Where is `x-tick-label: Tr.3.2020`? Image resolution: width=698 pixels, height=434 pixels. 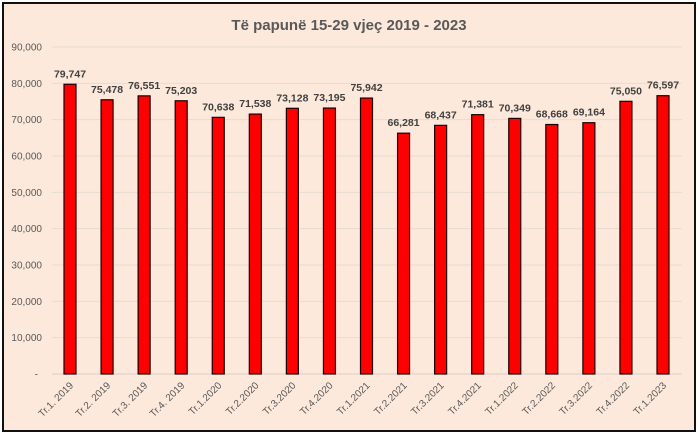 x-tick-label: Tr.3.2020 is located at coordinates (280, 399).